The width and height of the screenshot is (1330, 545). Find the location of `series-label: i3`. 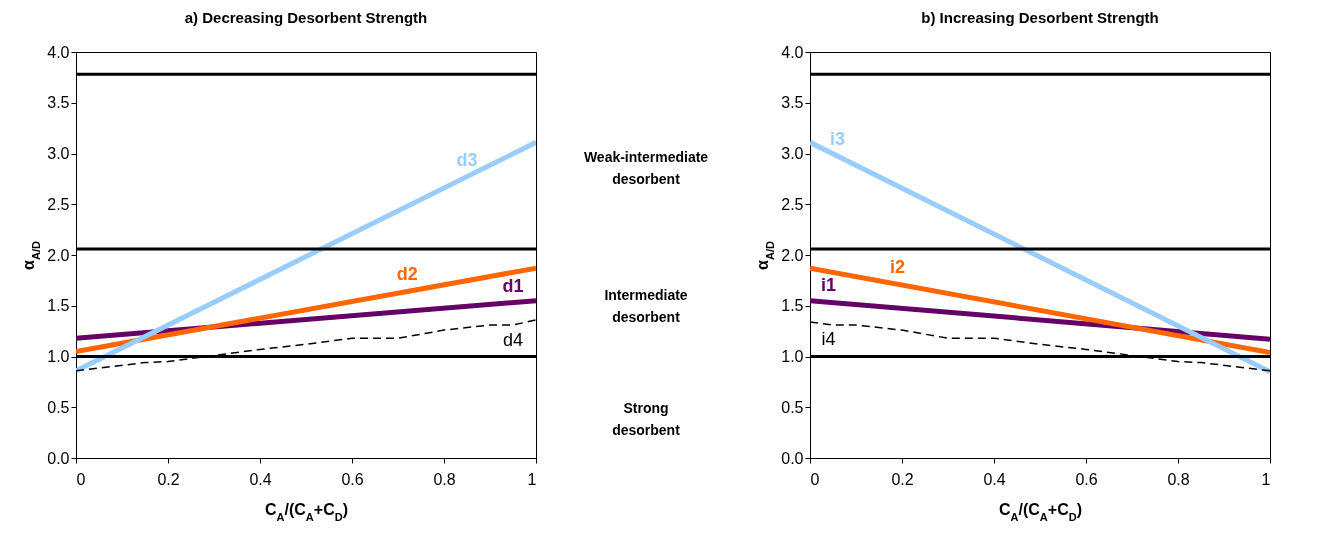

series-label: i3 is located at coordinates (838, 139).